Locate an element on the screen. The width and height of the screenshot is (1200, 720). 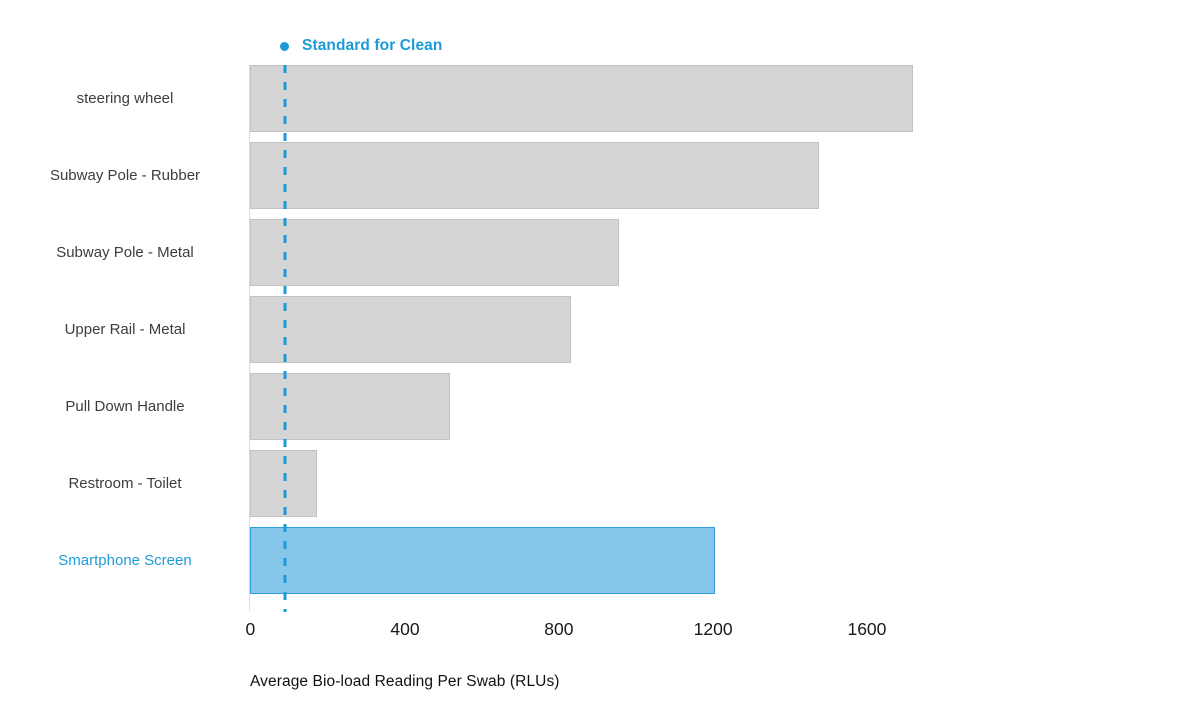
x-tick-label: 400 is located at coordinates (405, 629).